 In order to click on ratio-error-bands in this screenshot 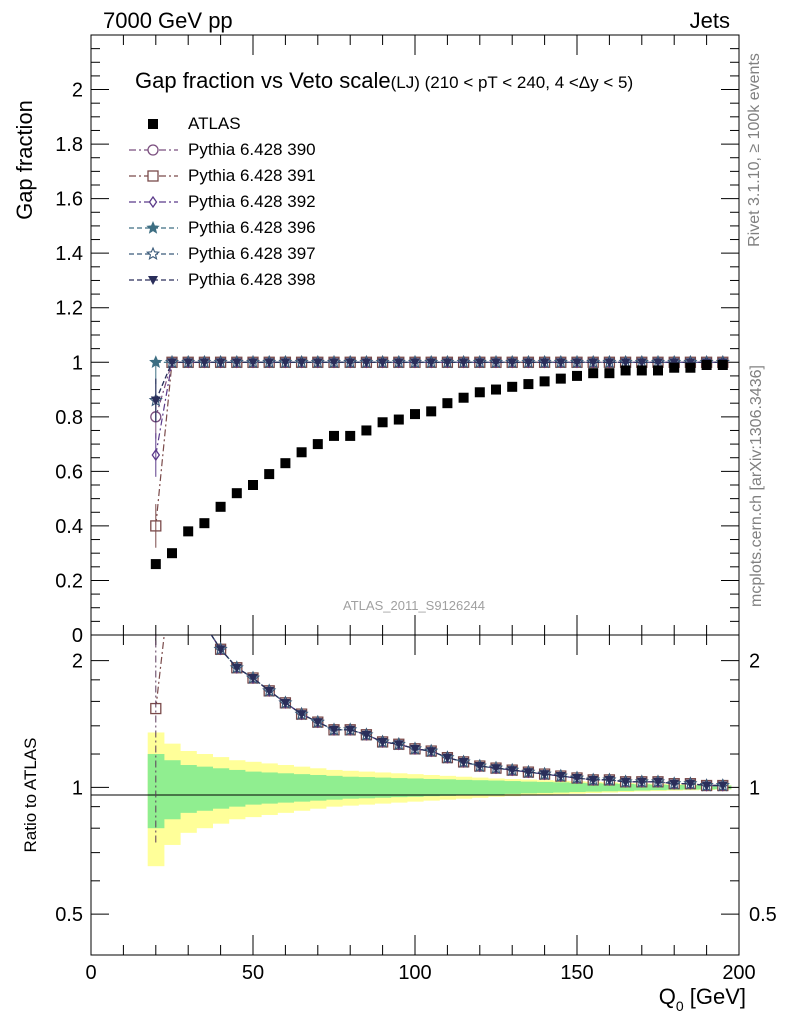, I will do `click(439, 799)`.